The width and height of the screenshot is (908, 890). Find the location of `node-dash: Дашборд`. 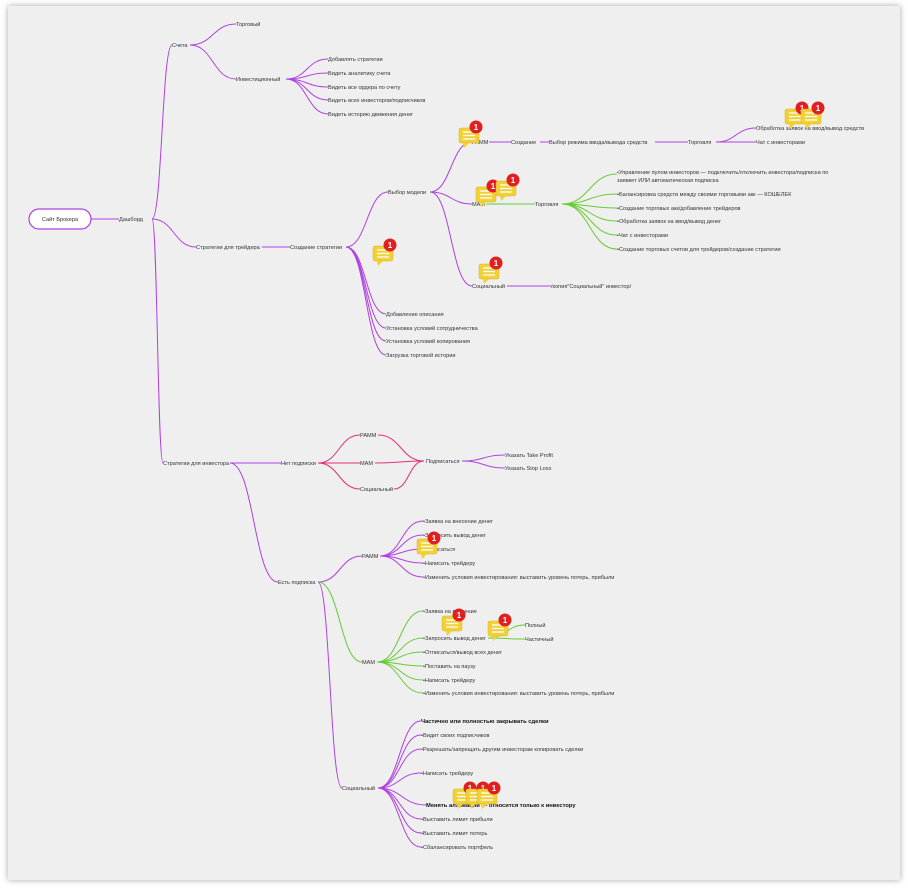

node-dash: Дашборд is located at coordinates (131, 220).